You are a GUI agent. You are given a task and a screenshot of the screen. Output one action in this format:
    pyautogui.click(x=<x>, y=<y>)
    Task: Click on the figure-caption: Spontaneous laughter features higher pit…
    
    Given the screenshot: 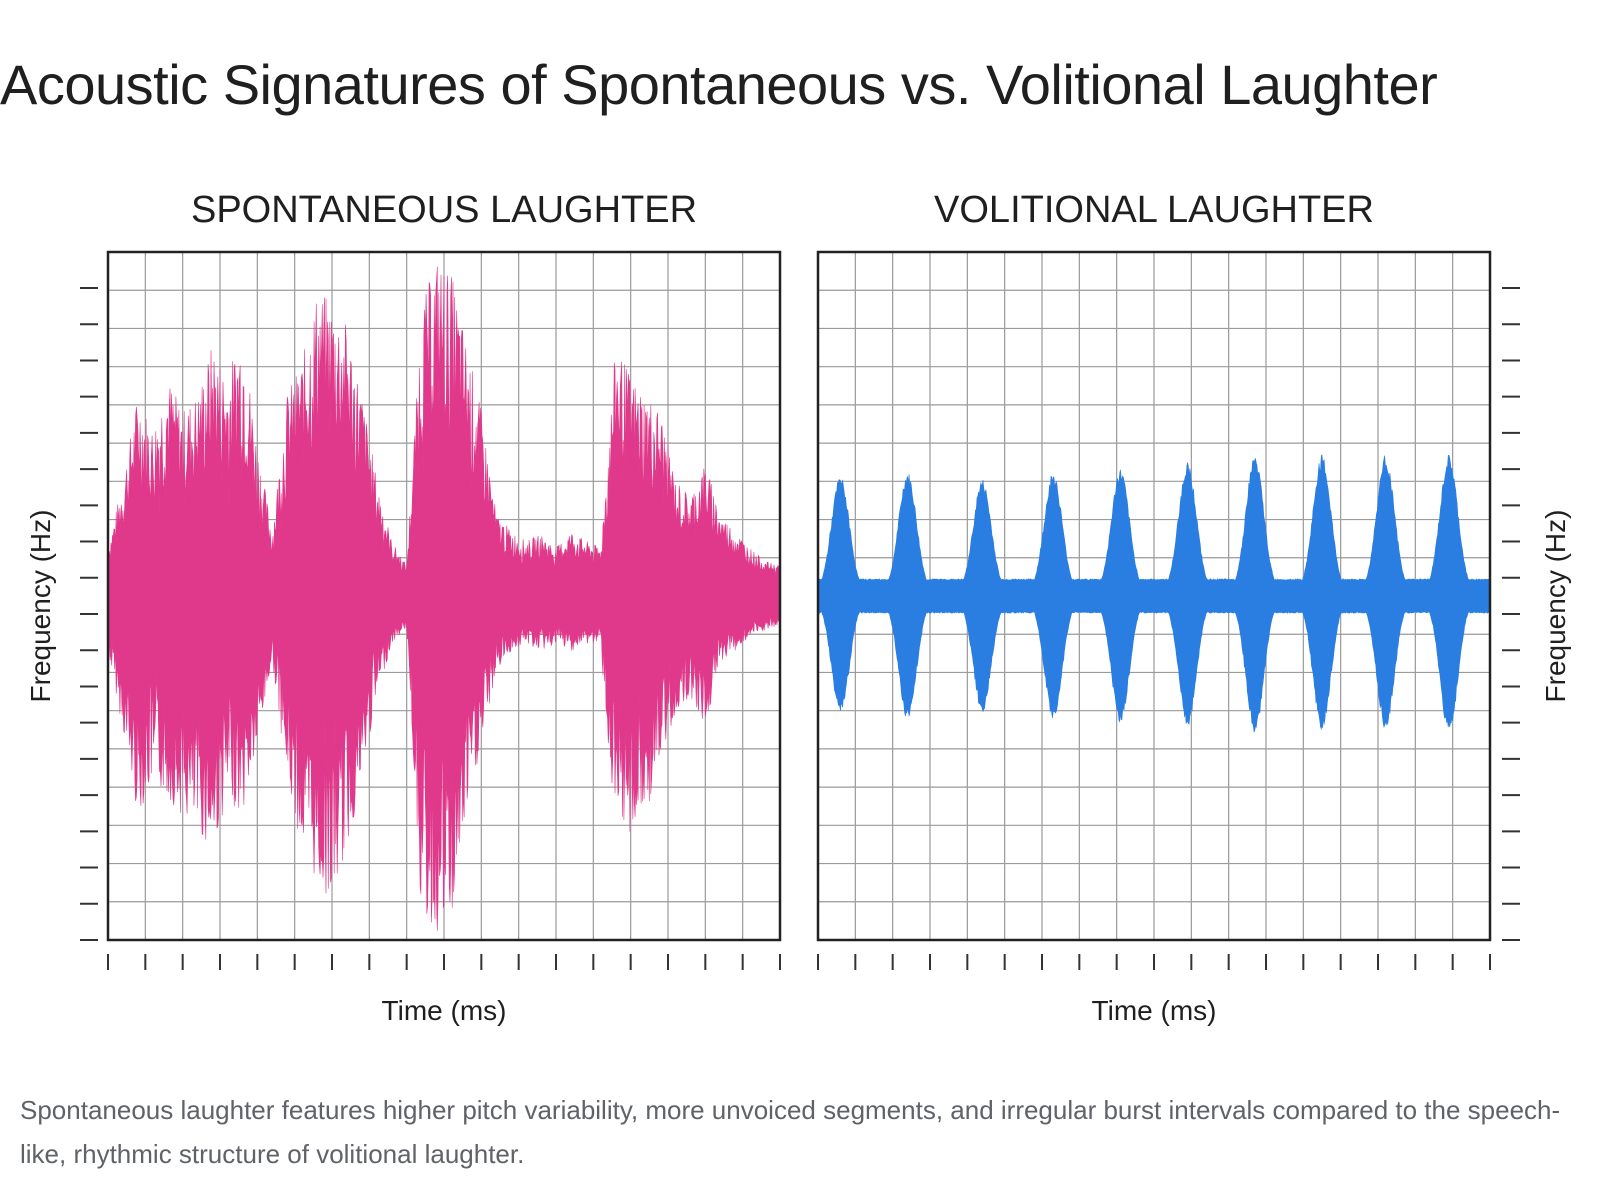 What is the action you would take?
    pyautogui.click(x=790, y=1132)
    